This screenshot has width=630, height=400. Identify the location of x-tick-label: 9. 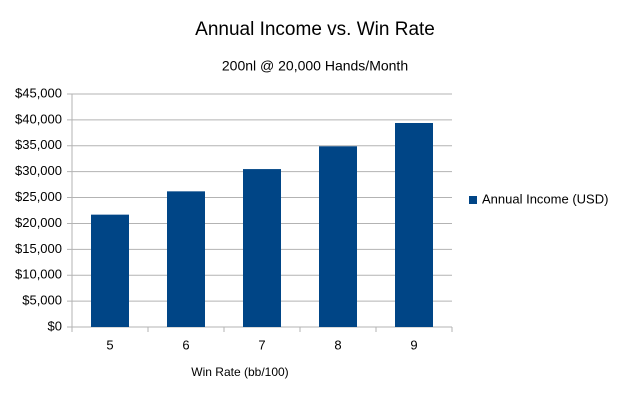
(413, 344).